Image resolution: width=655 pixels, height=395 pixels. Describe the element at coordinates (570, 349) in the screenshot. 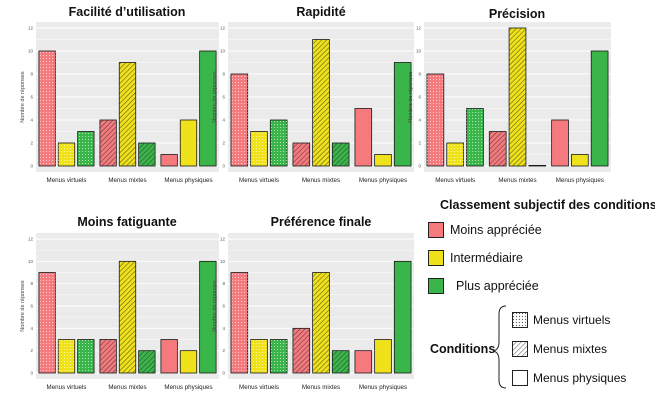

I see `legend-label-menus-mixtes: Menus mixtes` at that location.